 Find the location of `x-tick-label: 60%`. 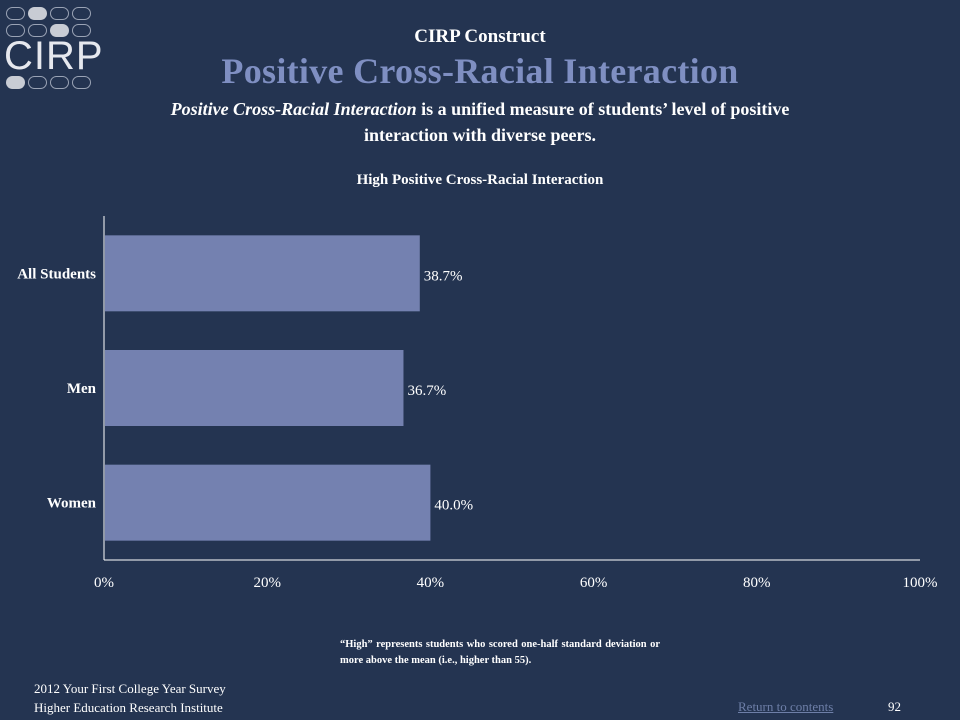

x-tick-label: 60% is located at coordinates (594, 583).